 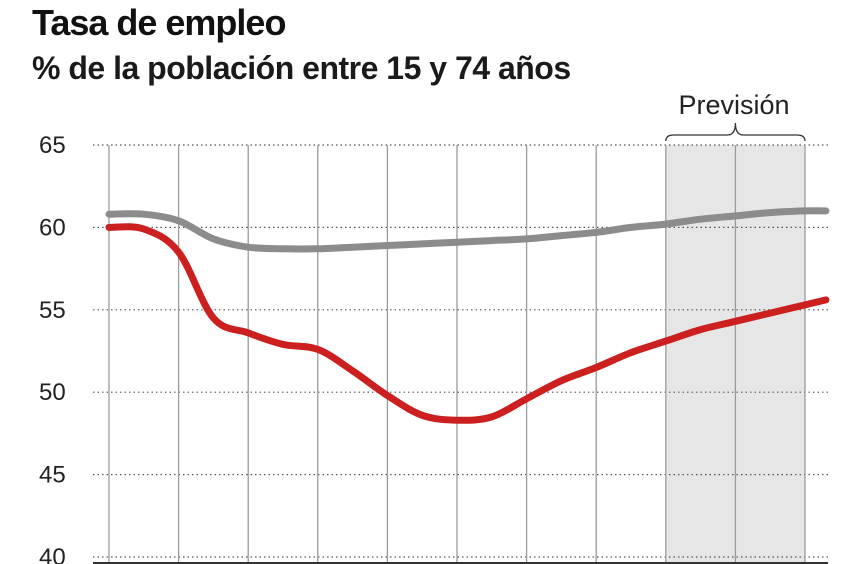 What do you see at coordinates (52, 145) in the screenshot?
I see `y-tick-label-65: 65` at bounding box center [52, 145].